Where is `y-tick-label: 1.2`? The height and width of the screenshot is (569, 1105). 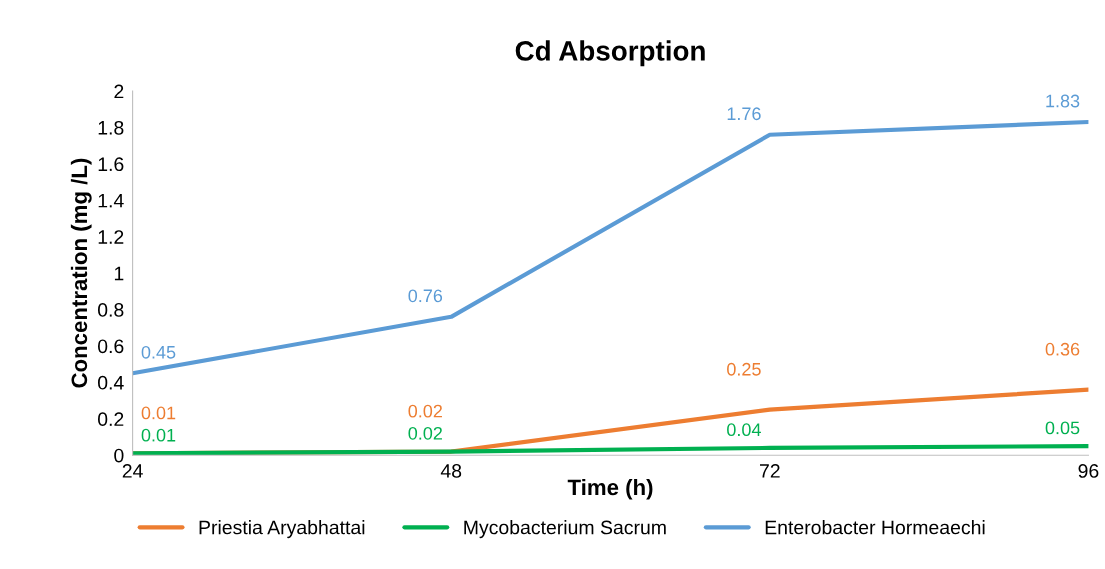
y-tick-label: 1.2 is located at coordinates (111, 237).